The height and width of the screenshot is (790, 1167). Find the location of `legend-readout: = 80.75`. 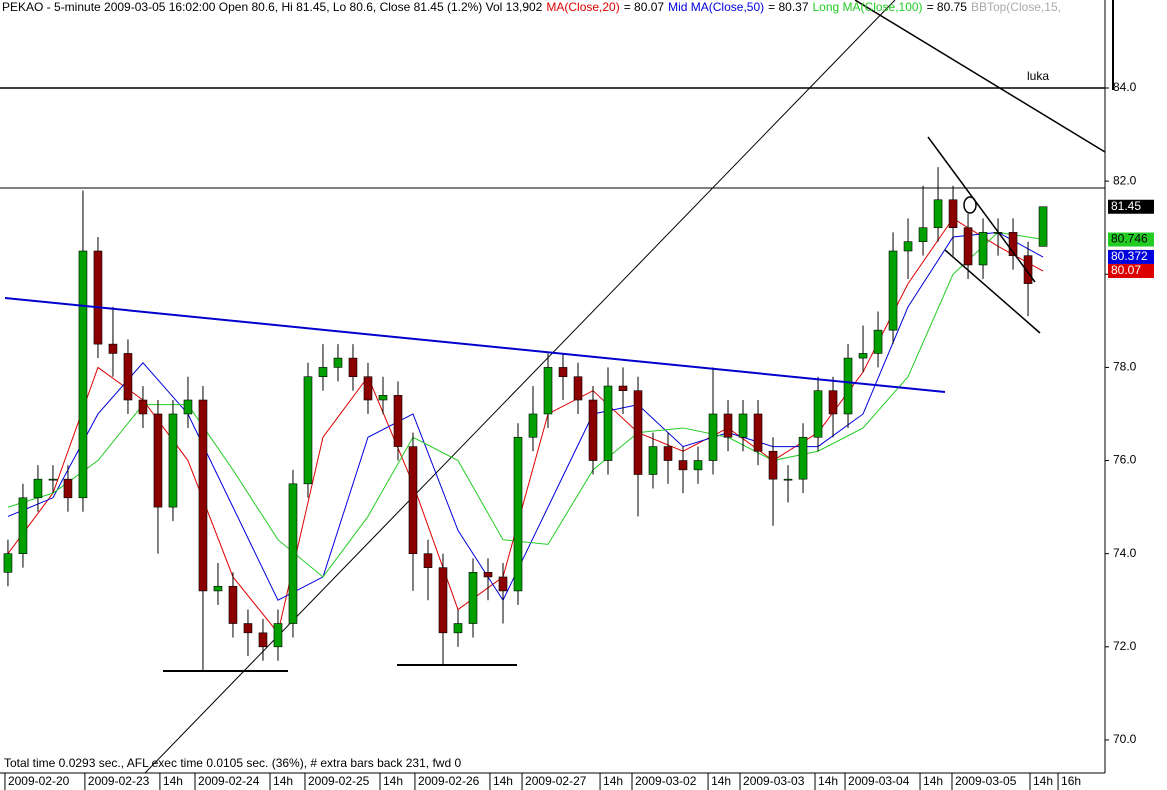

legend-readout: = 80.75 is located at coordinates (947, 7).